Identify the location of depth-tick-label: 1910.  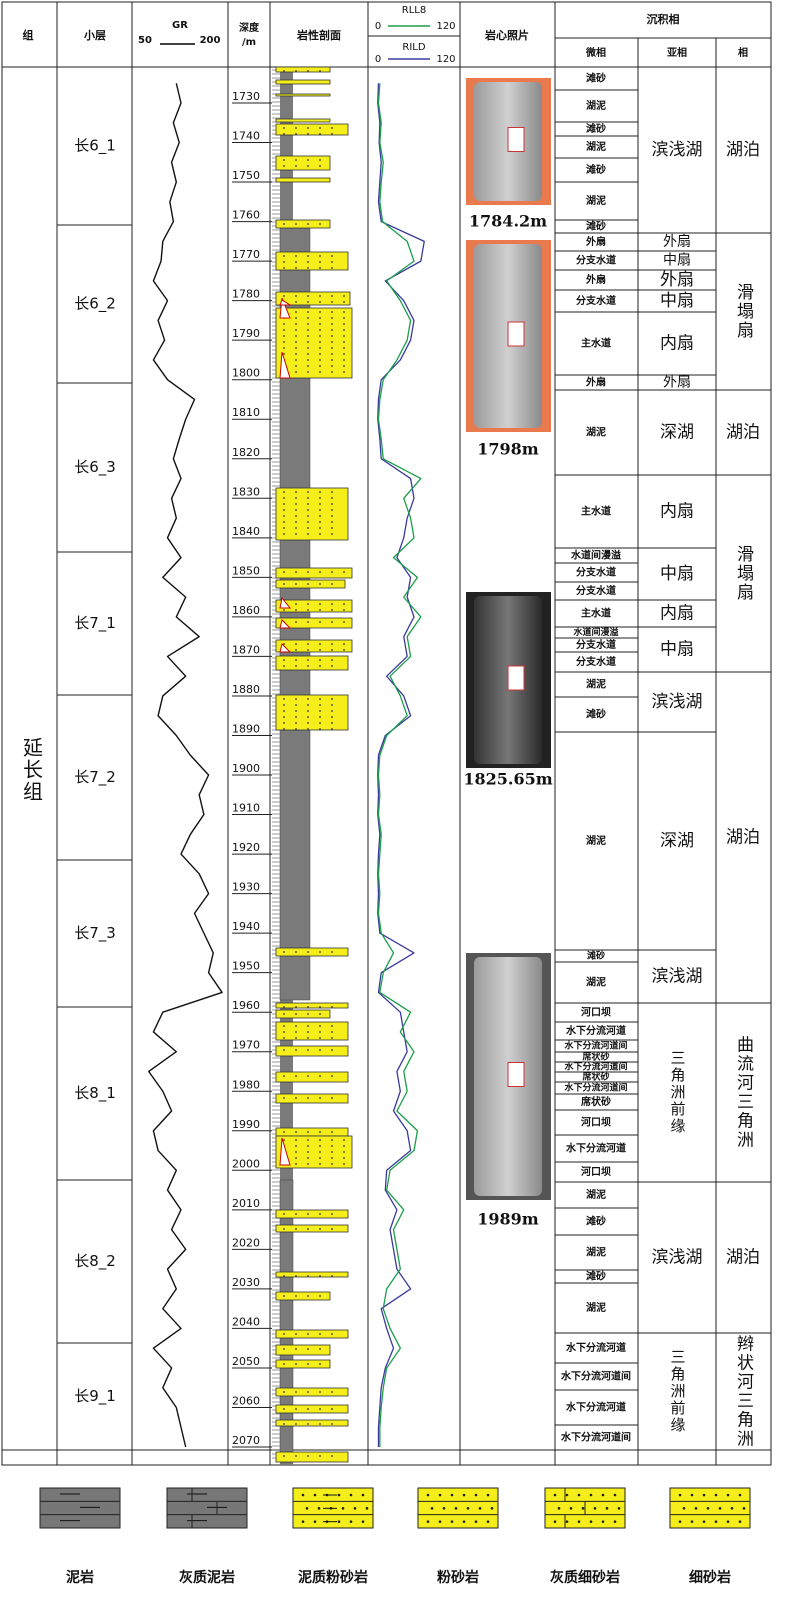
(246, 808).